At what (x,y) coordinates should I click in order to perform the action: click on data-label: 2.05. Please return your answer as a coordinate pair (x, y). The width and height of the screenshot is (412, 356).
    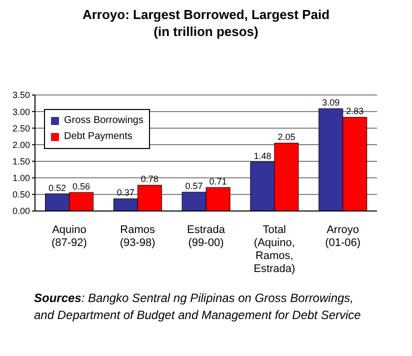
    Looking at the image, I should click on (287, 137).